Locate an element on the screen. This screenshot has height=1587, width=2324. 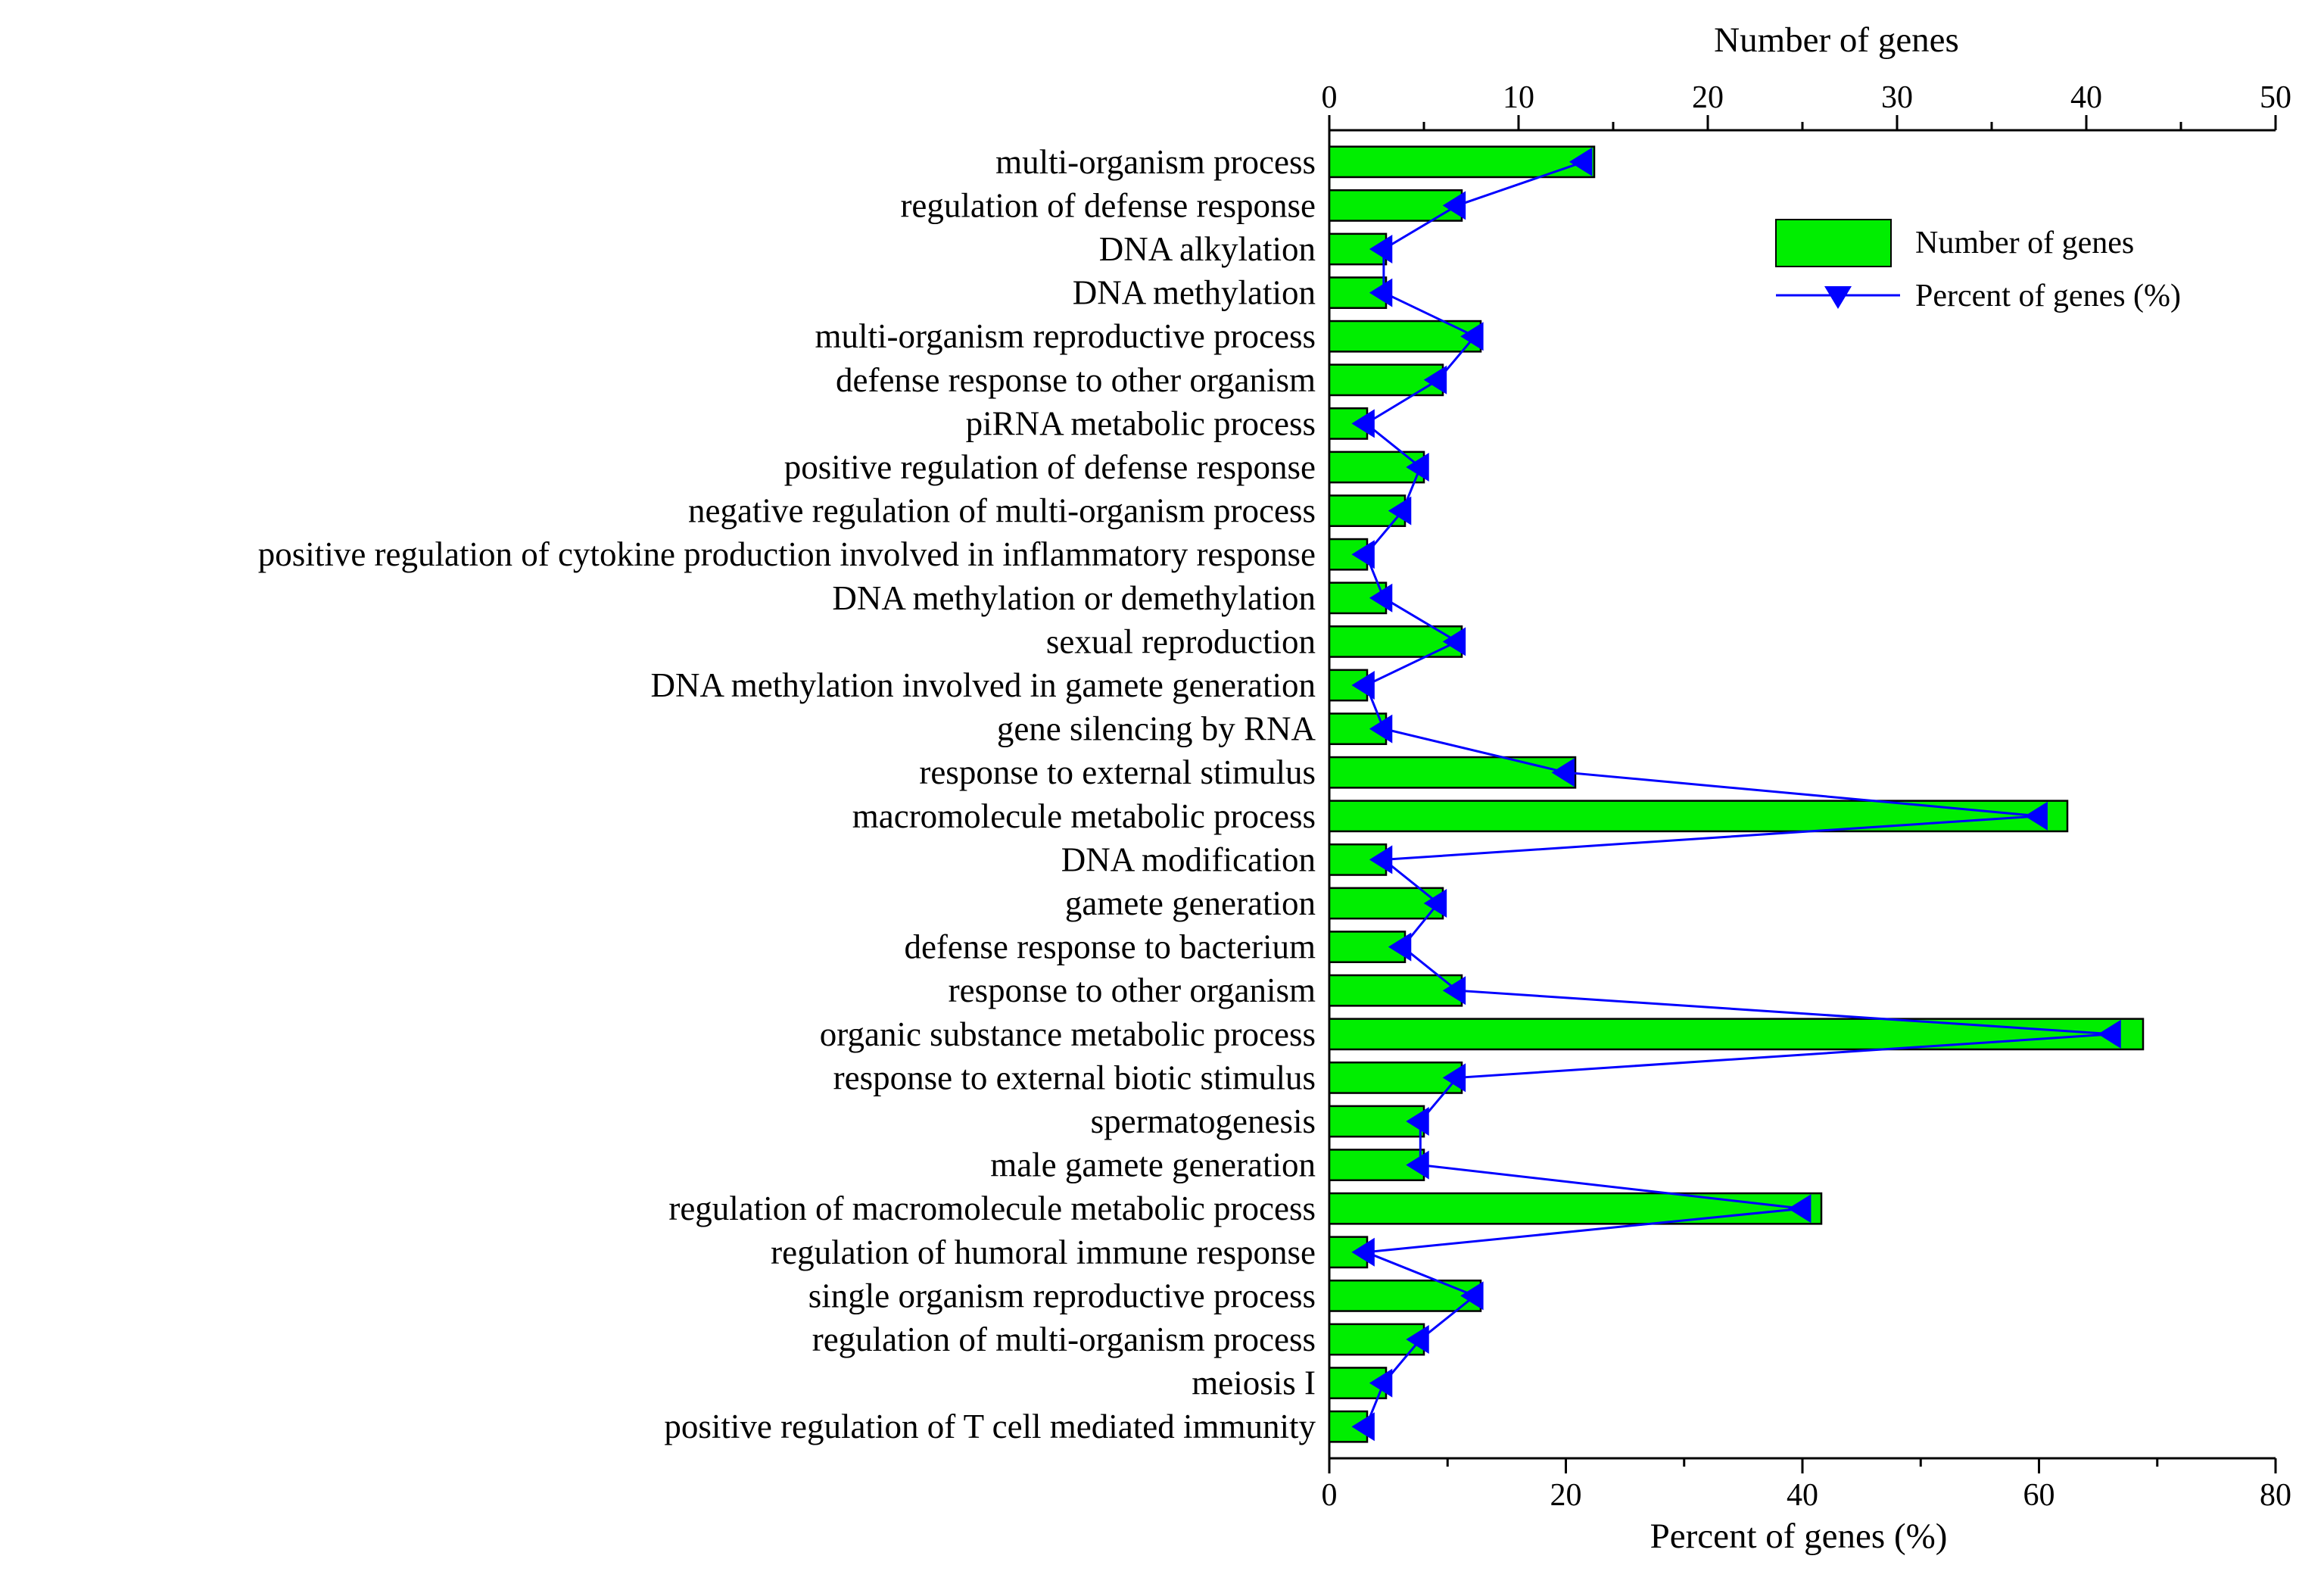
category-label: male gamete generation is located at coordinates (1153, 1165).